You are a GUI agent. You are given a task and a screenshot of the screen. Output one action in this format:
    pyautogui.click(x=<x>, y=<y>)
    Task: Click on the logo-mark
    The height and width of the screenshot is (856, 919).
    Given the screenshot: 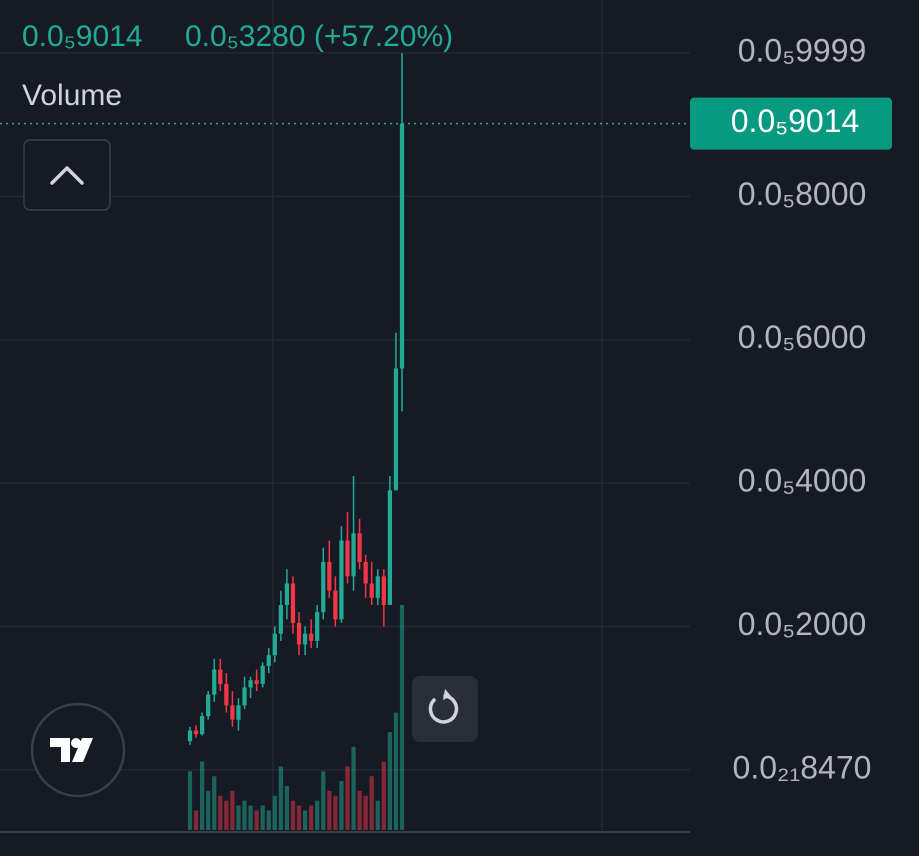 What is the action you would take?
    pyautogui.click(x=71, y=750)
    